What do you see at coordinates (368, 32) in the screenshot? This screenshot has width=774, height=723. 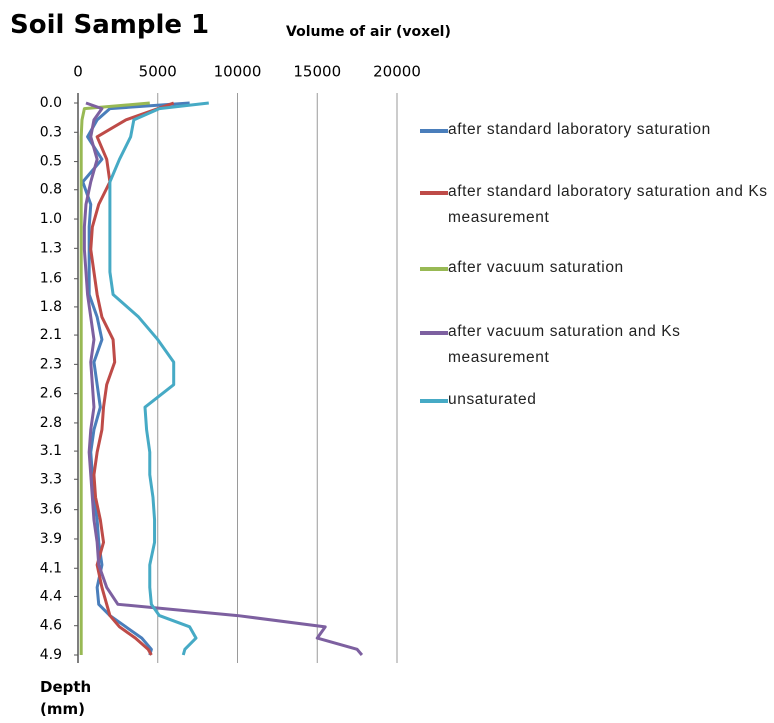 I see `x-axis-label: Volume of air (voxel)` at bounding box center [368, 32].